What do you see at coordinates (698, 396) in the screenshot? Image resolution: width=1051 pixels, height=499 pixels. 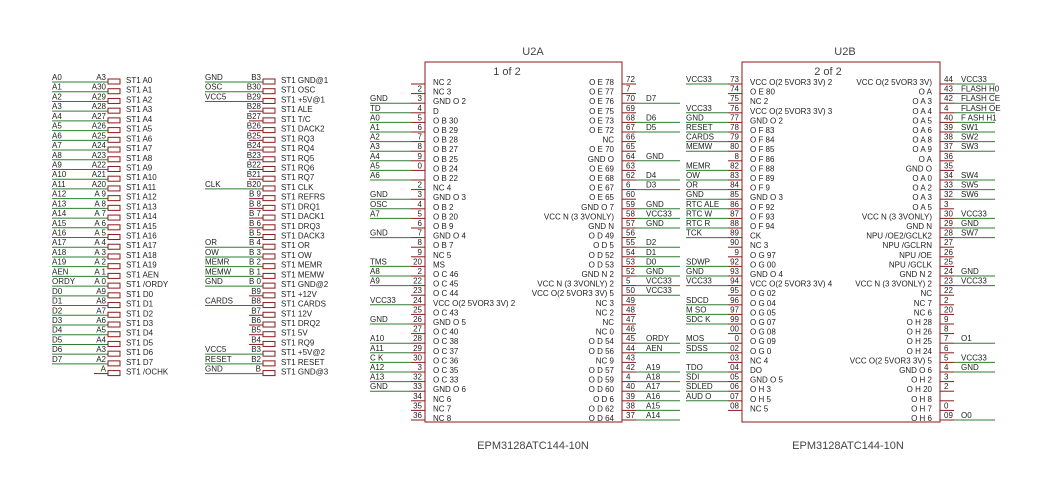 I see `net-label: AUD O` at bounding box center [698, 396].